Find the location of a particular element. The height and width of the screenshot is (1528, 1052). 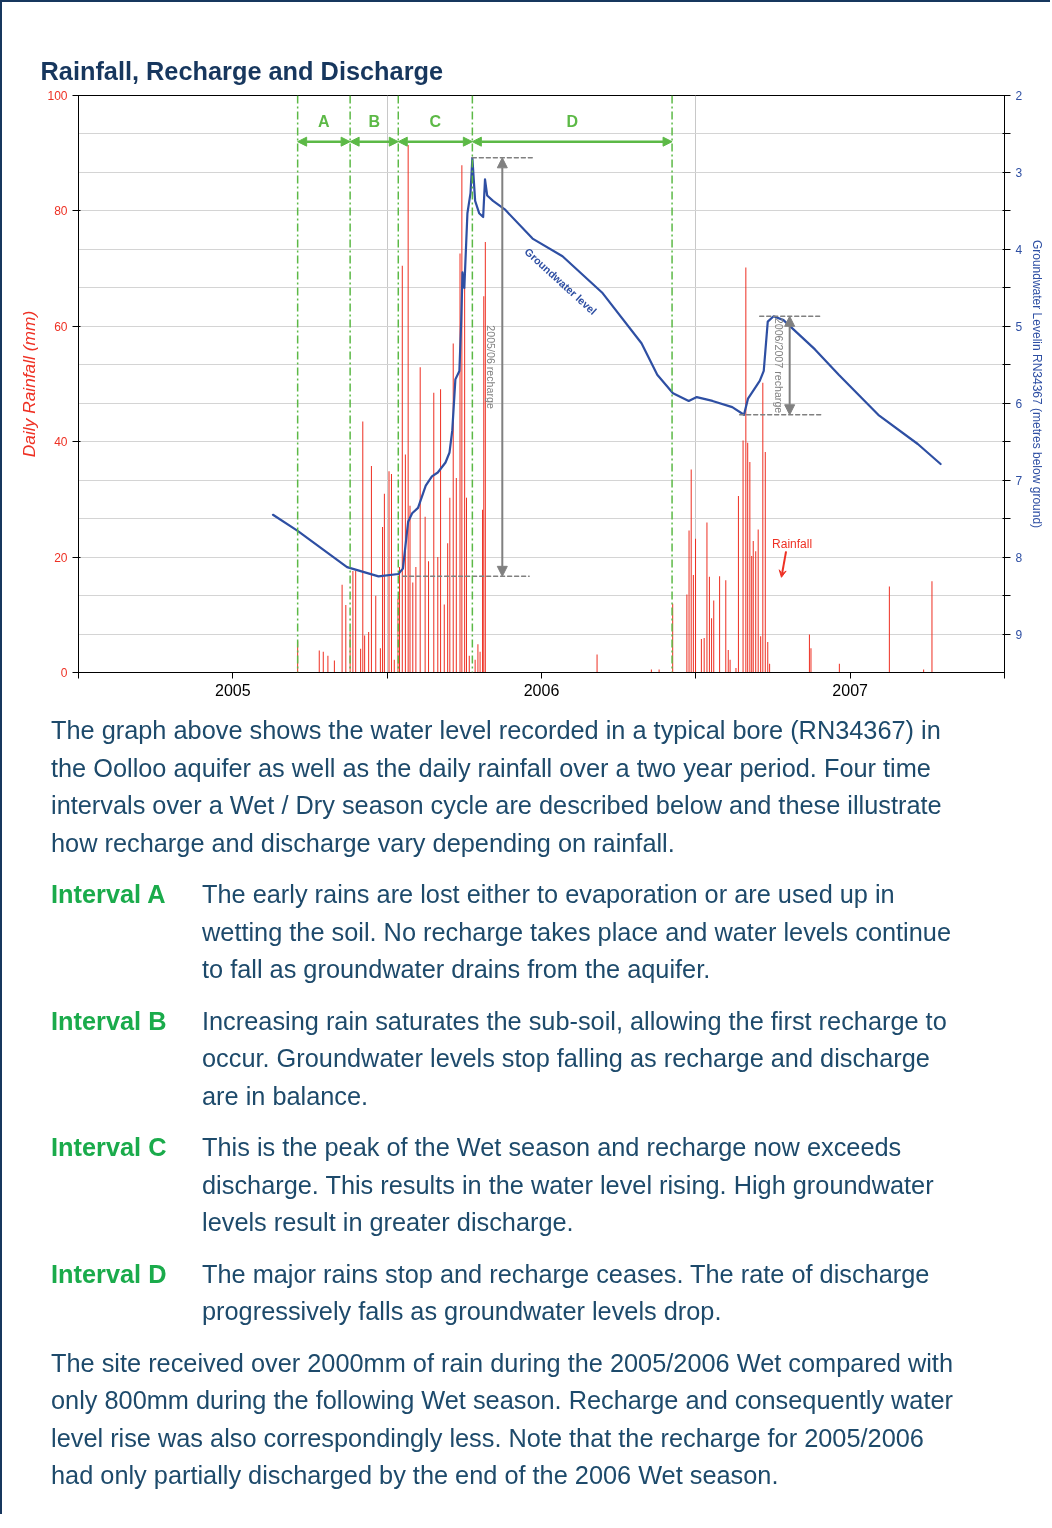

text: The graph above shows the water level recorded in a typical bore (RN34367) in the Oolloo aquifer as well as the daily rainfall over a two year period. Four time intervals over a Wet / Dry season cycle are described below and these illustrate how recharge and discharge vary depending on rainfall. is located at coordinates (497, 787).